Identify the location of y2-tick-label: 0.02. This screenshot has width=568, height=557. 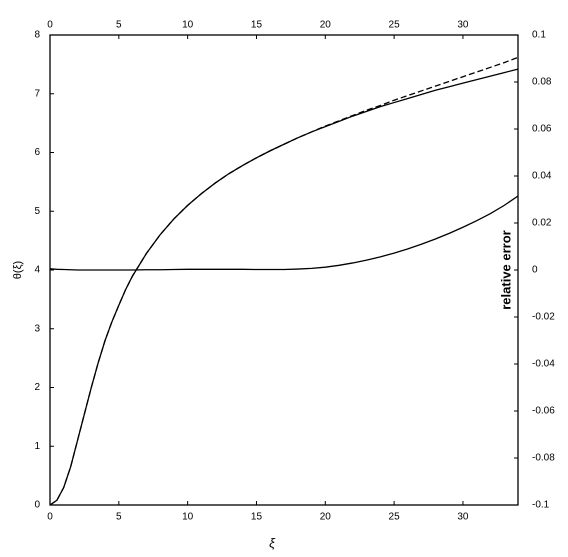
(542, 223).